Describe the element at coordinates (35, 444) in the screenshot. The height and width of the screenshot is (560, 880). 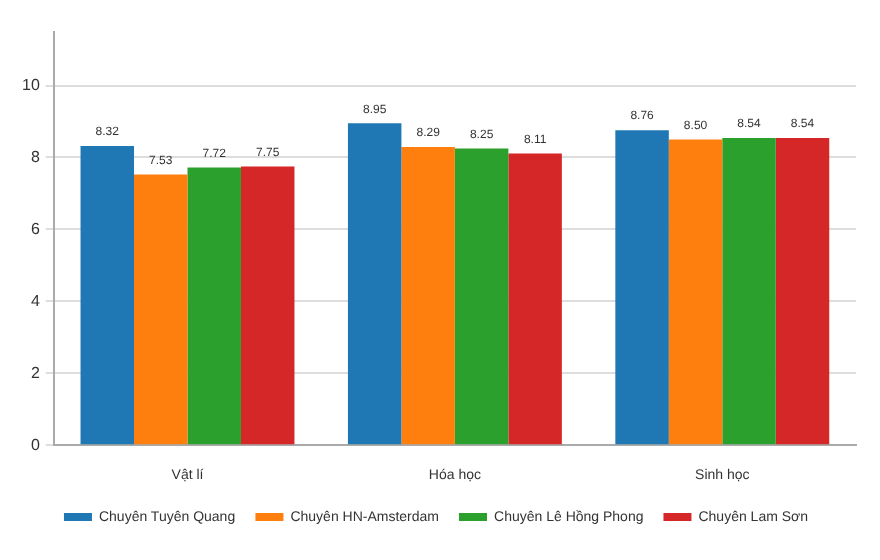
I see `y-tick-label: 0` at that location.